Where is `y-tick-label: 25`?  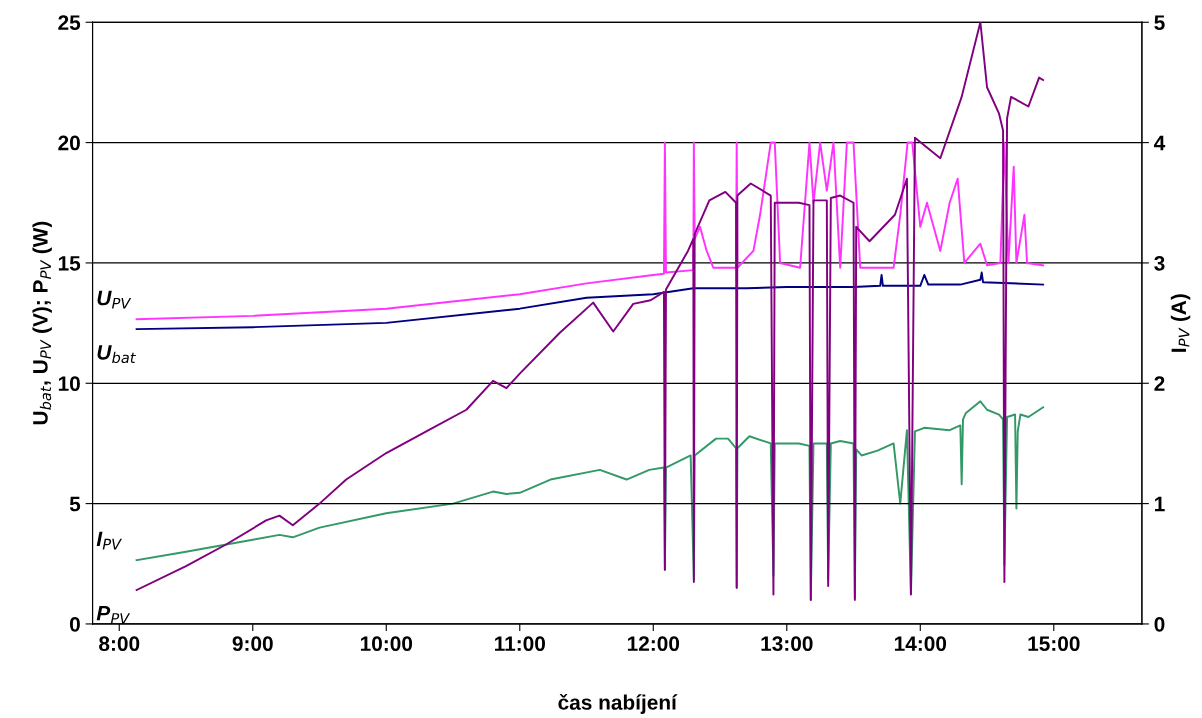 y-tick-label: 25 is located at coordinates (69, 23).